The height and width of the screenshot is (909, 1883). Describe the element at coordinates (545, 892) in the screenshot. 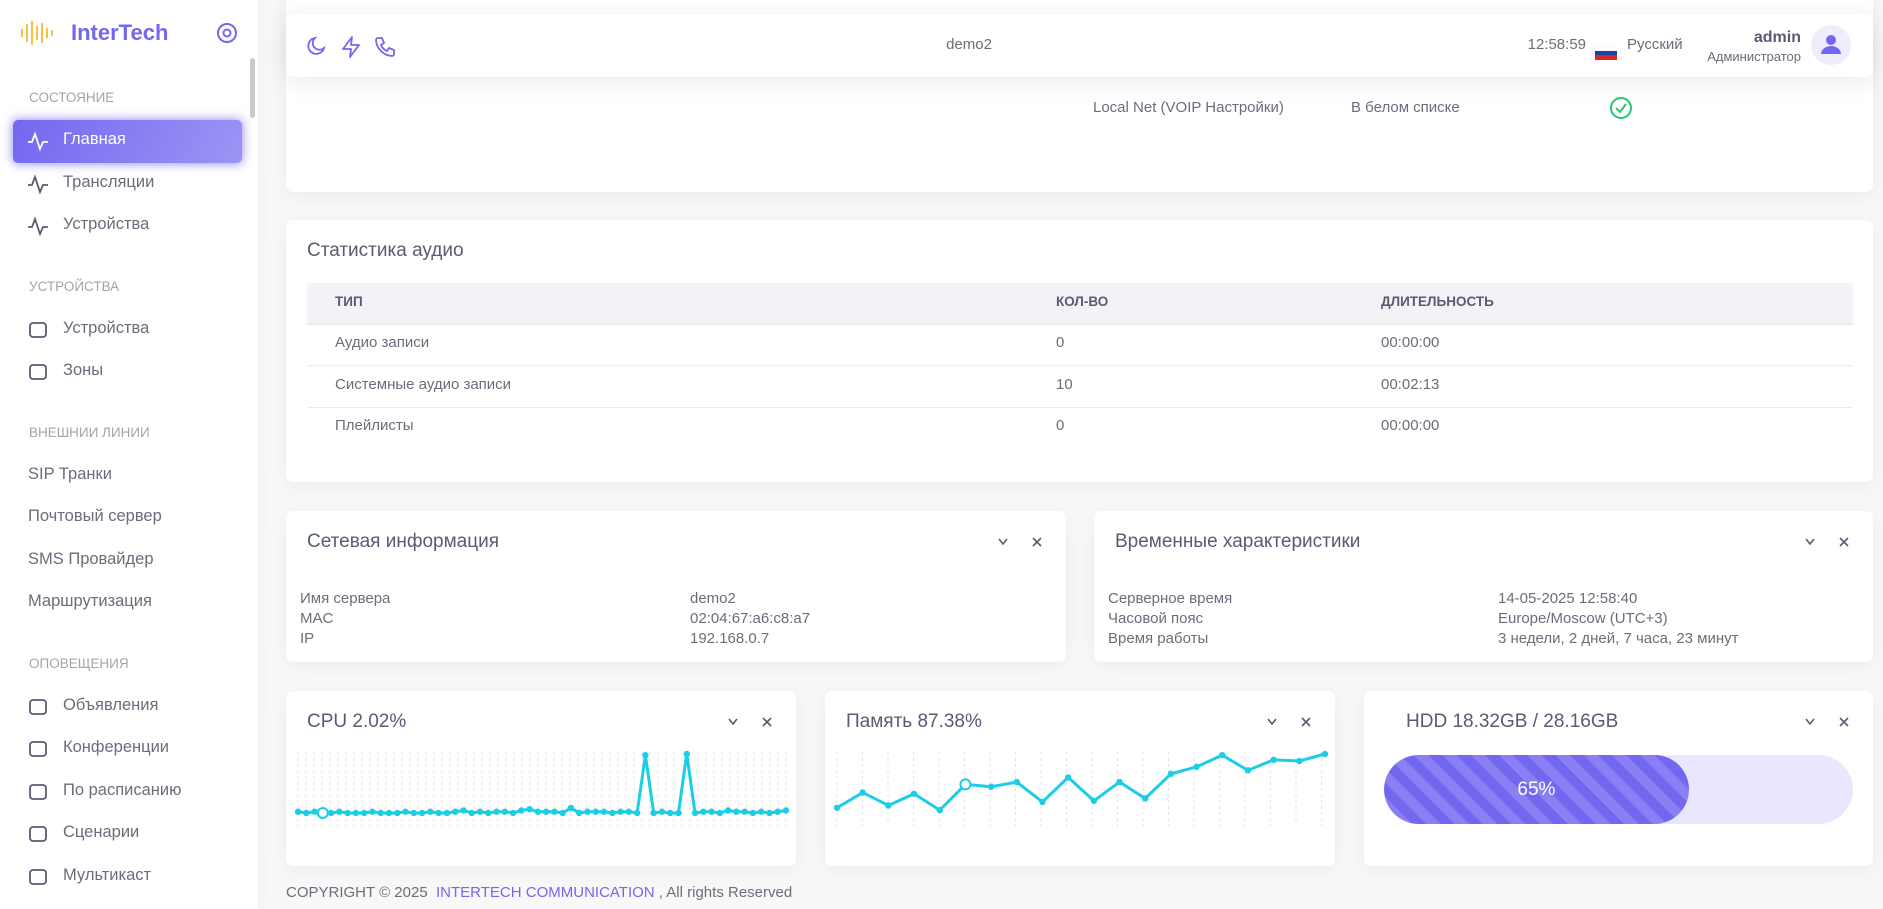

I see `company-link: INTERTECH COMMUNICATION` at that location.